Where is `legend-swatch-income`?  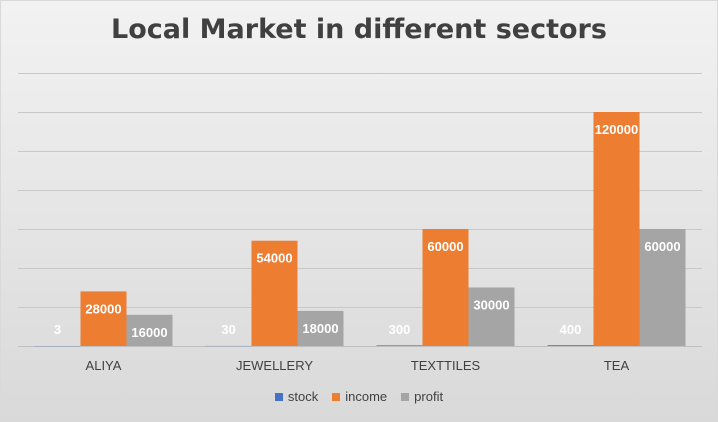 legend-swatch-income is located at coordinates (336, 396).